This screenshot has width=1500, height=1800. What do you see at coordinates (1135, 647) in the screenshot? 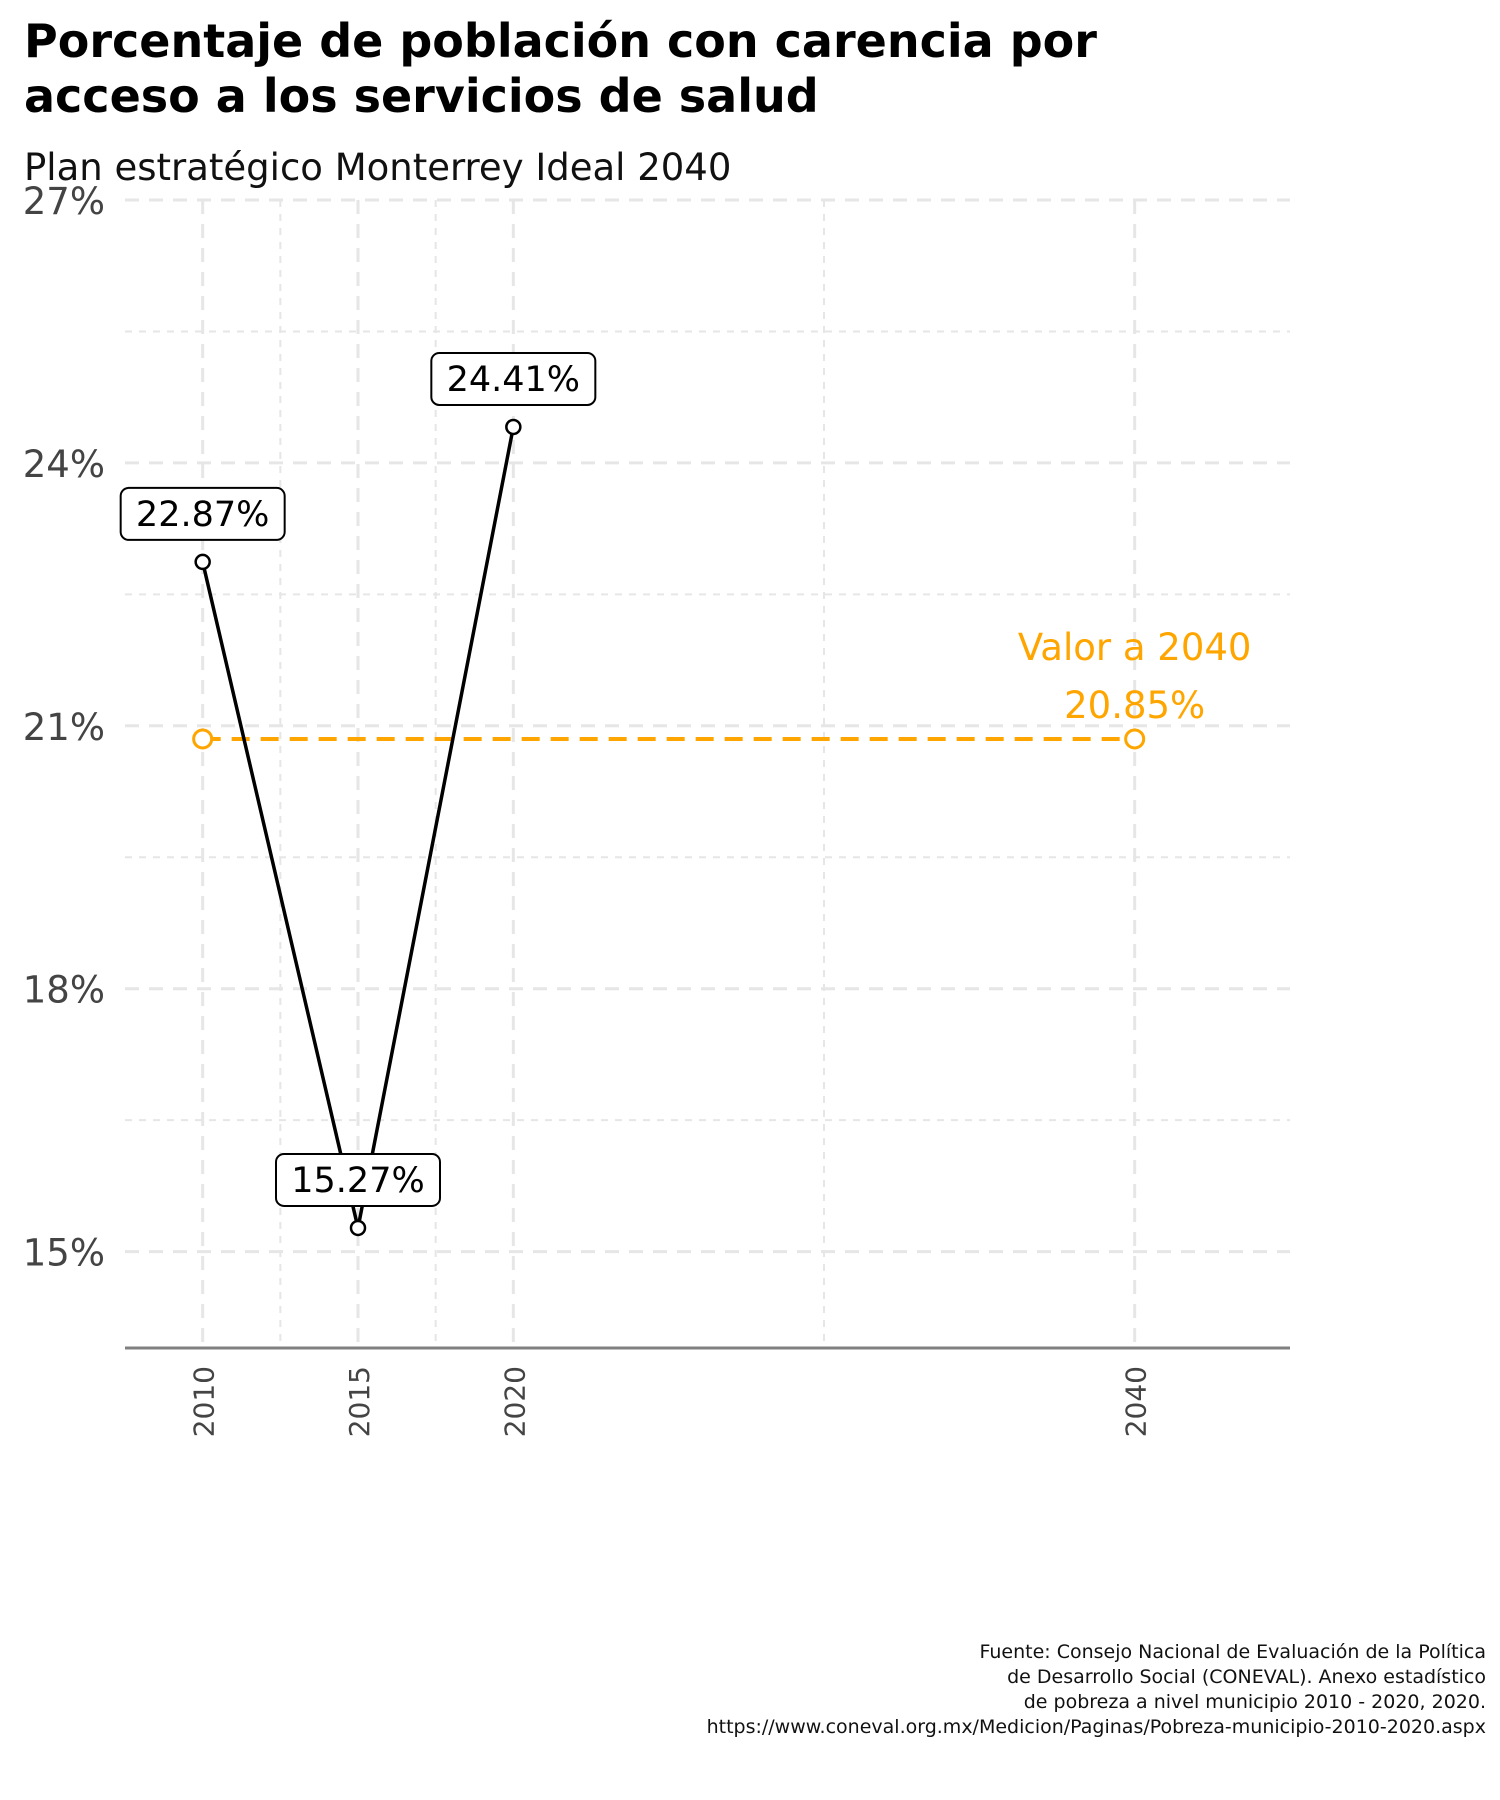
I see `target-label: Valor a 2040` at bounding box center [1135, 647].